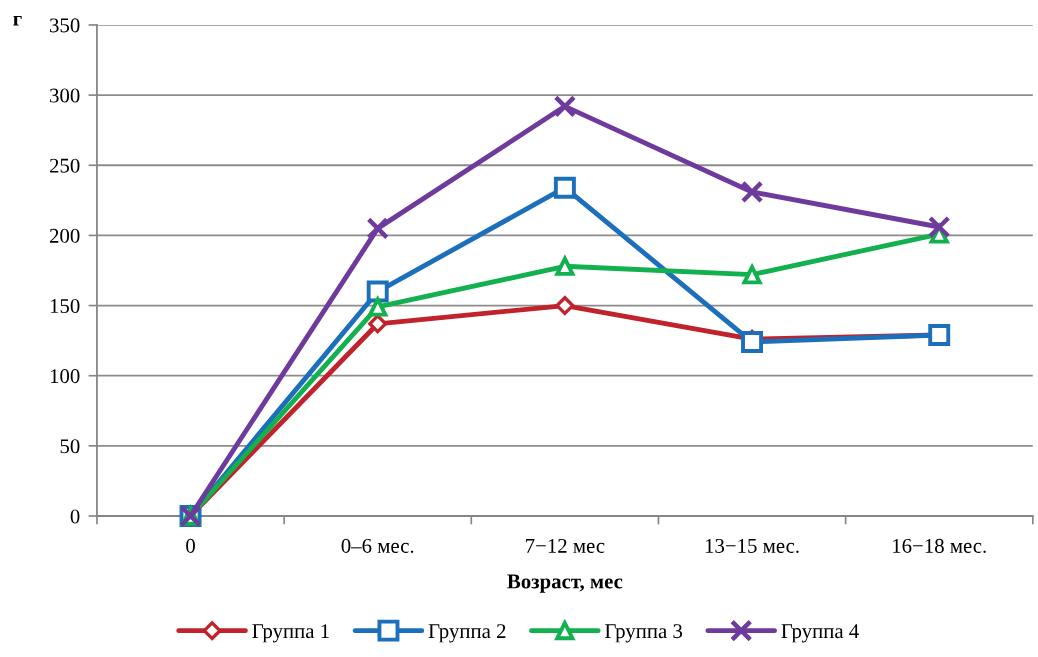 This screenshot has height=657, width=1038. What do you see at coordinates (64, 165) in the screenshot?
I see `y-tick-label: 250` at bounding box center [64, 165].